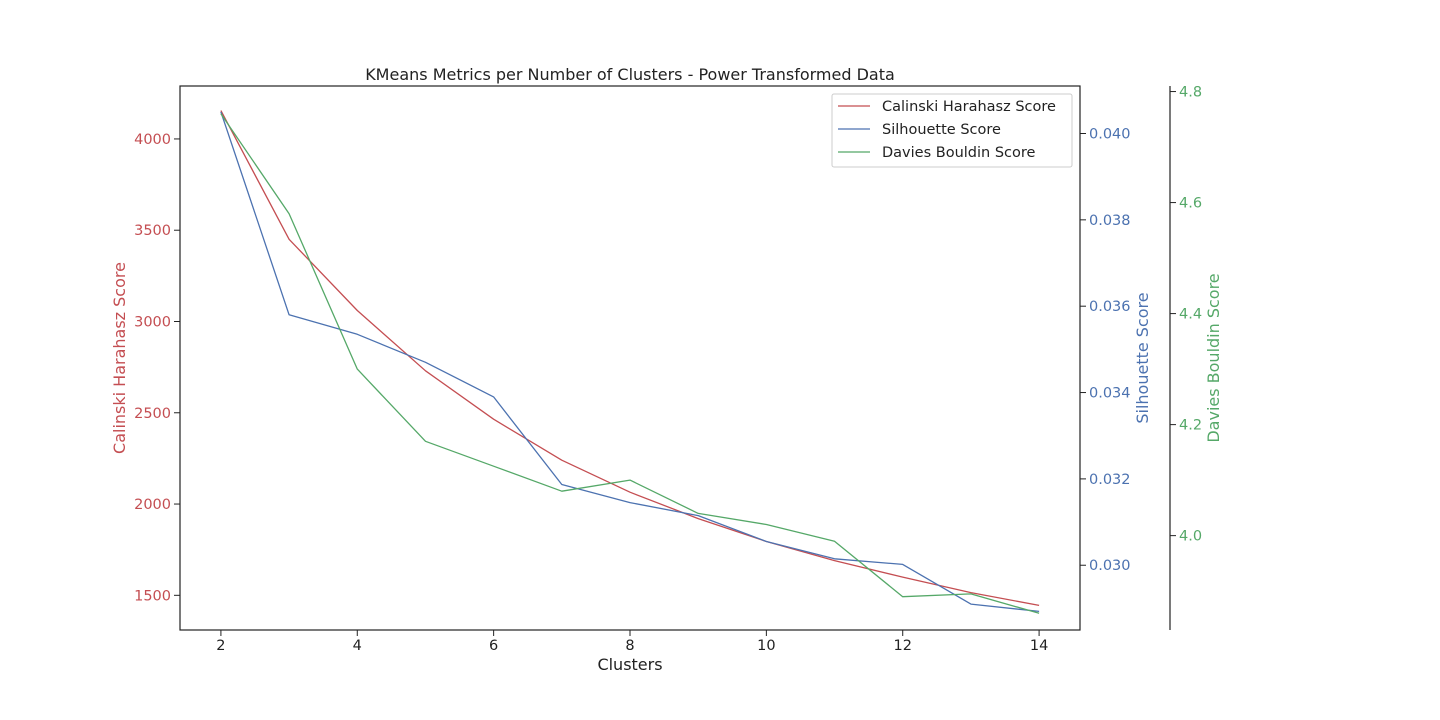 This screenshot has width=1440, height=720. Describe the element at coordinates (1039, 646) in the screenshot. I see `x-tick-label: 14` at that location.